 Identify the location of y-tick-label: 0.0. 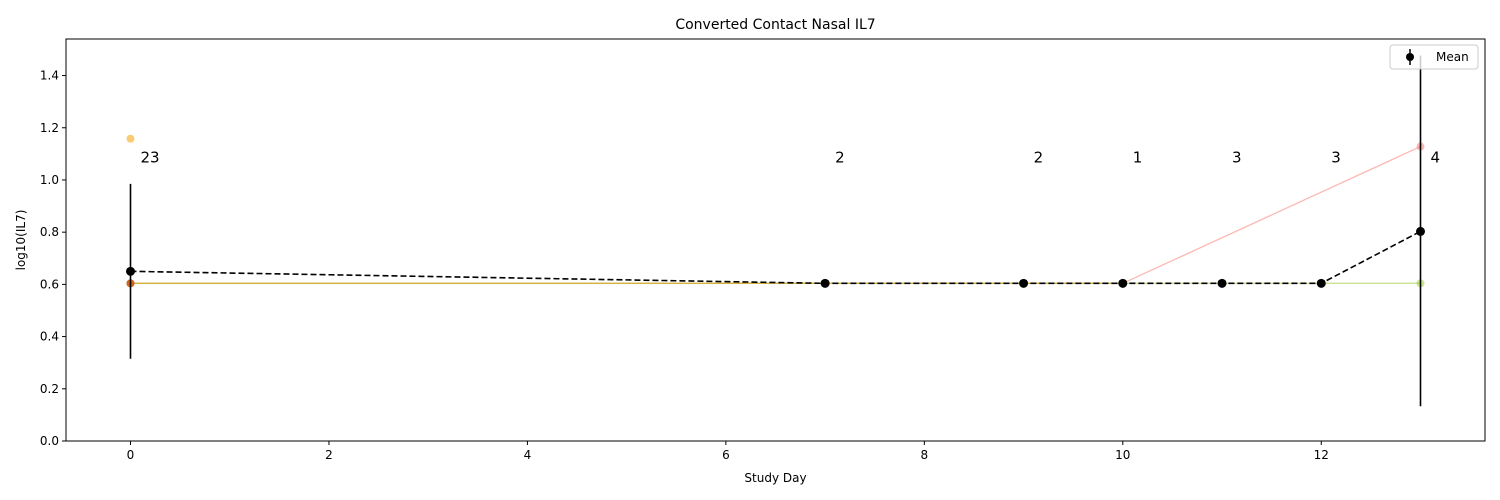
(49, 441).